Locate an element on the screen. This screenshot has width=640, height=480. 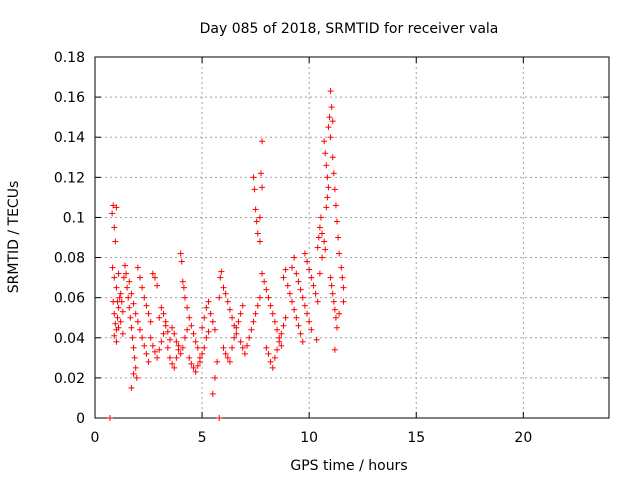
y-tick-label: 0.16 is located at coordinates (69, 98).